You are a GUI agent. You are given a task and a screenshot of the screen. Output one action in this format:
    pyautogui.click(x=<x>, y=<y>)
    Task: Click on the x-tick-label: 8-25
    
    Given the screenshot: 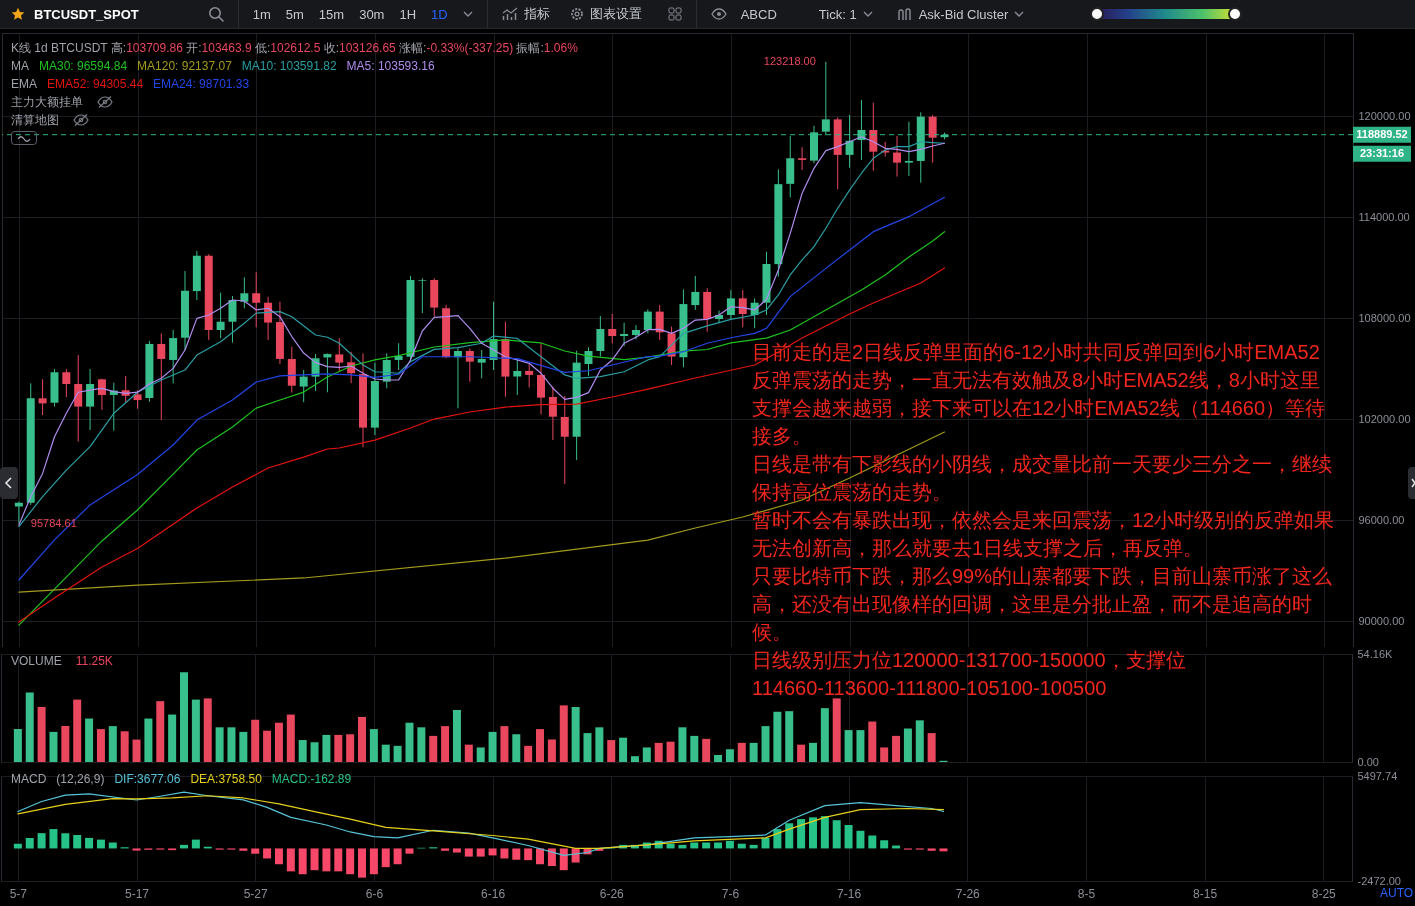 What is the action you would take?
    pyautogui.click(x=1324, y=893)
    